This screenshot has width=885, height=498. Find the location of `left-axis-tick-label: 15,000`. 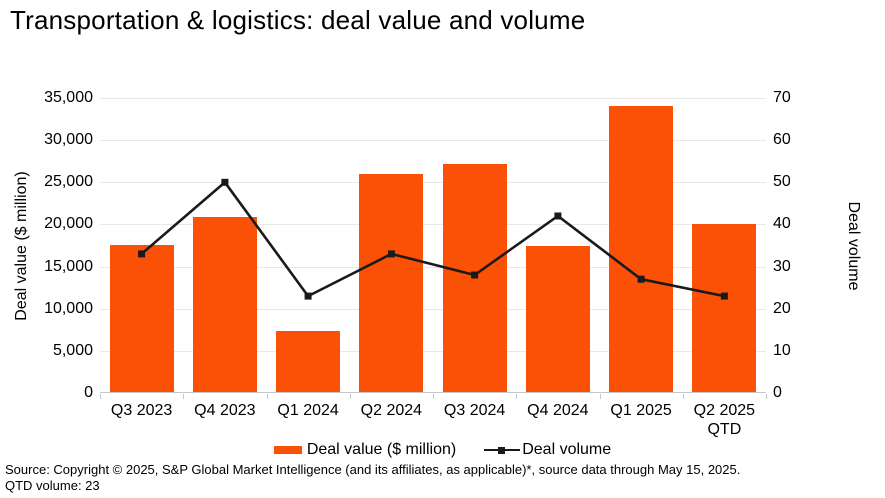

left-axis-tick-label: 15,000 is located at coordinates (68, 266).